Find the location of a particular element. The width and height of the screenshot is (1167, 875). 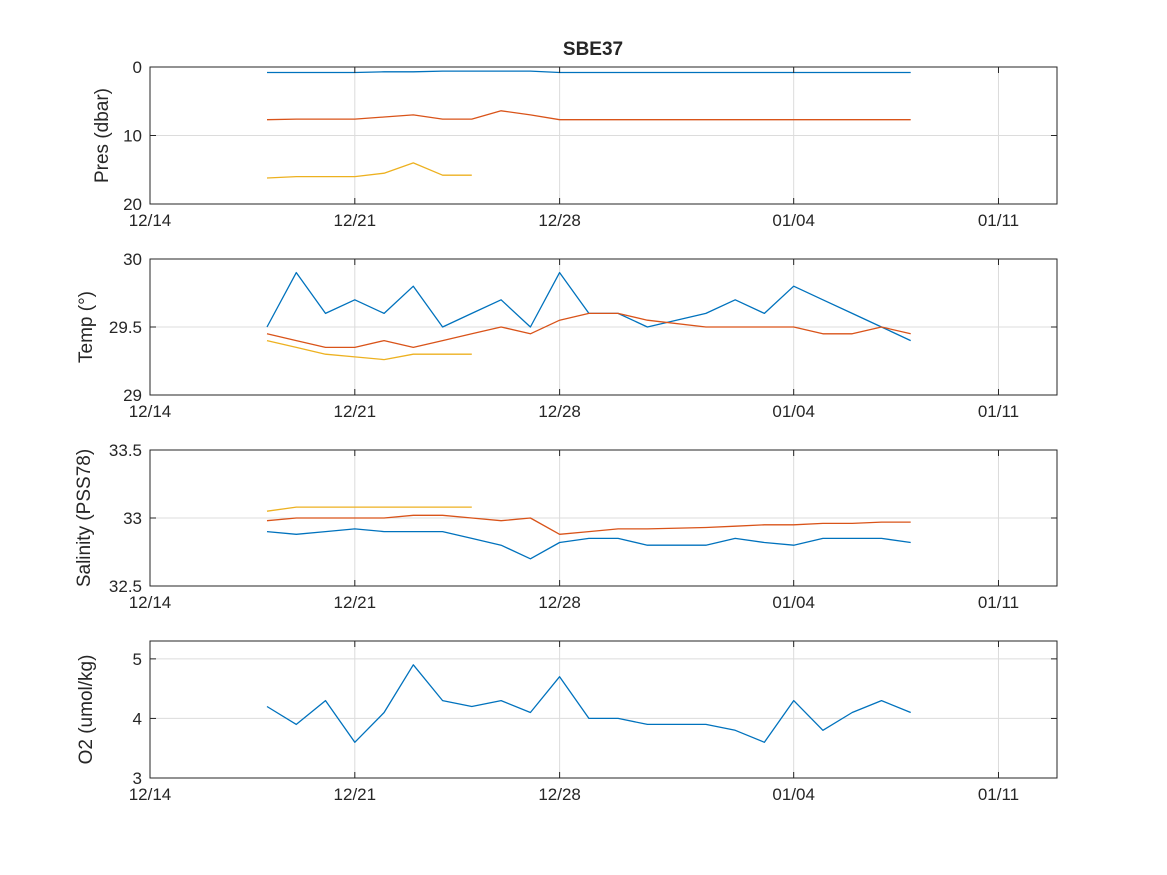

y-tick-label: 3 is located at coordinates (137, 778).